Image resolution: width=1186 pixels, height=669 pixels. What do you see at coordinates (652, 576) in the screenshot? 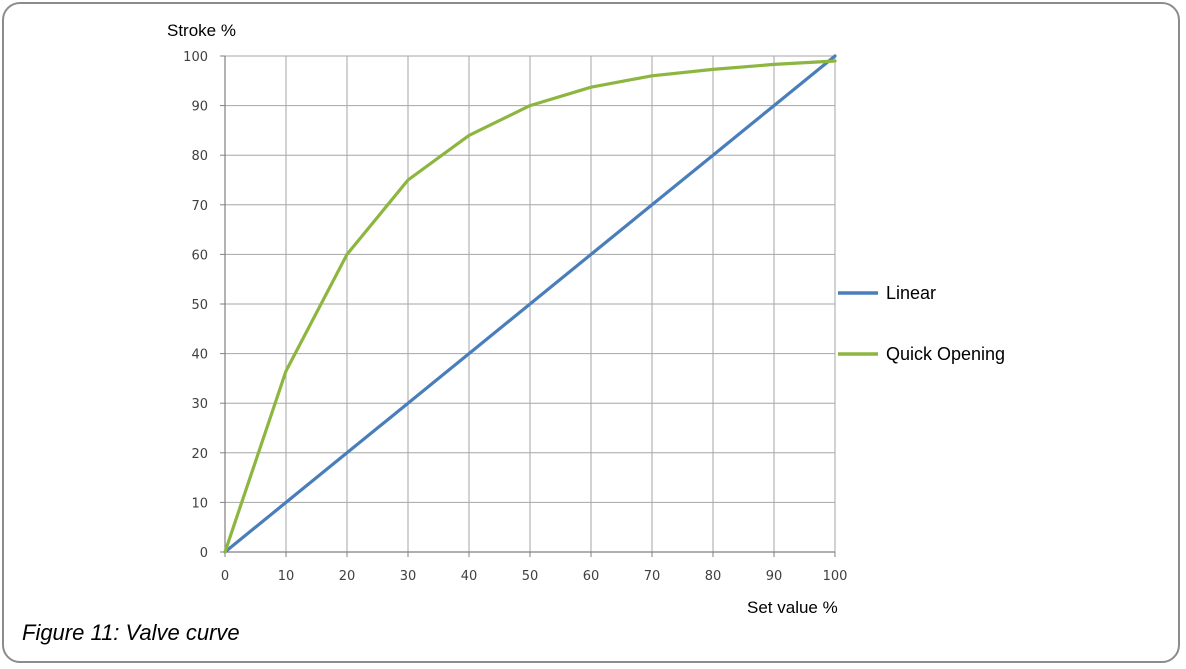
I see `x-tick-label: 70` at bounding box center [652, 576].